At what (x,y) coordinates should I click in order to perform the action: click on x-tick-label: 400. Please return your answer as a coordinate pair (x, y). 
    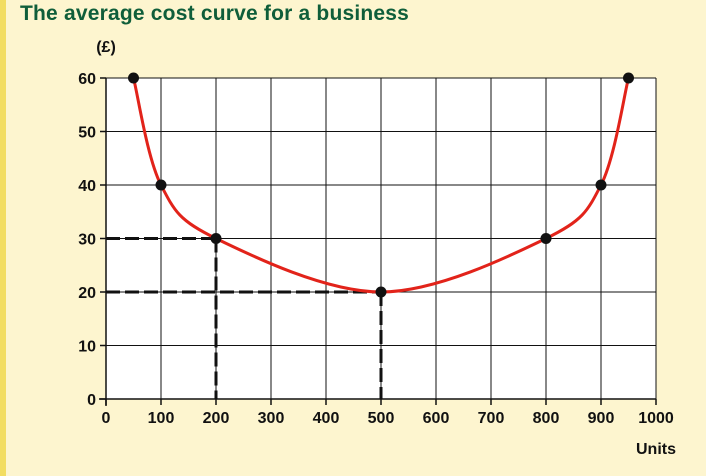
    Looking at the image, I should click on (326, 418).